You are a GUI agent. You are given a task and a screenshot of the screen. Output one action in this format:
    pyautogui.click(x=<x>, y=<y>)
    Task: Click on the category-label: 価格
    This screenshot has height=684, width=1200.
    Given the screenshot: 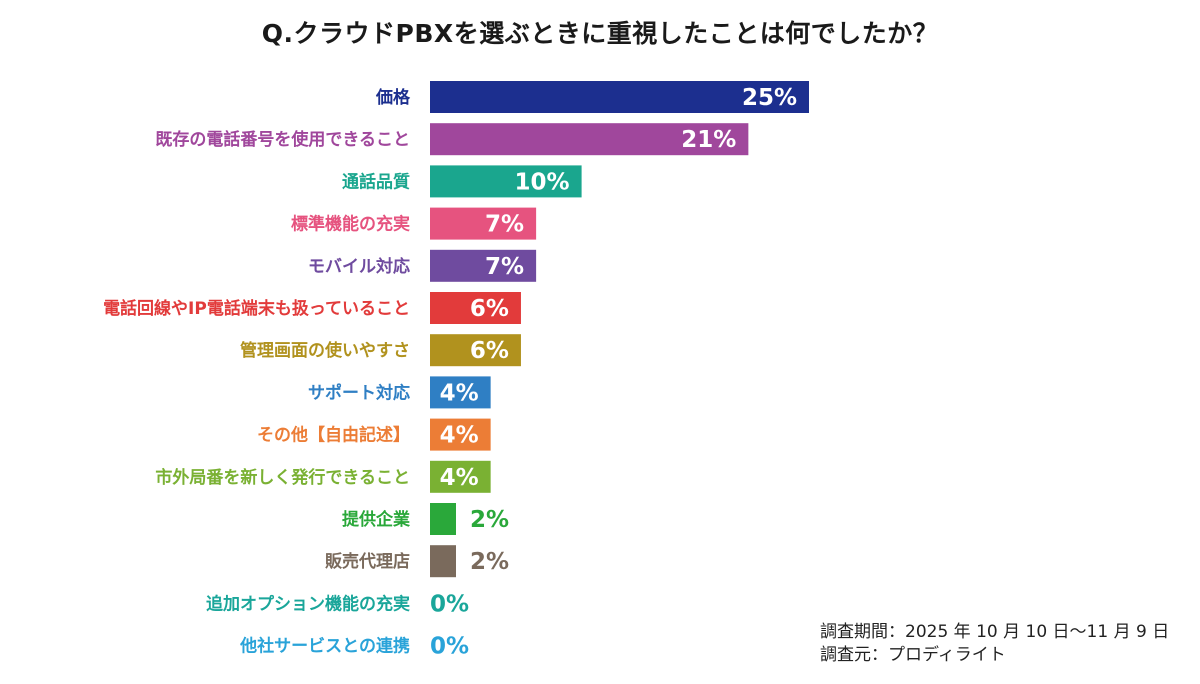 What is the action you would take?
    pyautogui.click(x=393, y=97)
    